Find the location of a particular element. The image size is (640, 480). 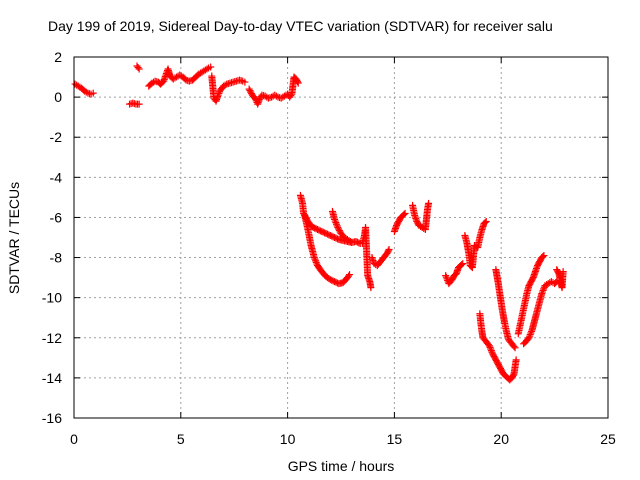

y-tick-label: 2 is located at coordinates (58, 57).